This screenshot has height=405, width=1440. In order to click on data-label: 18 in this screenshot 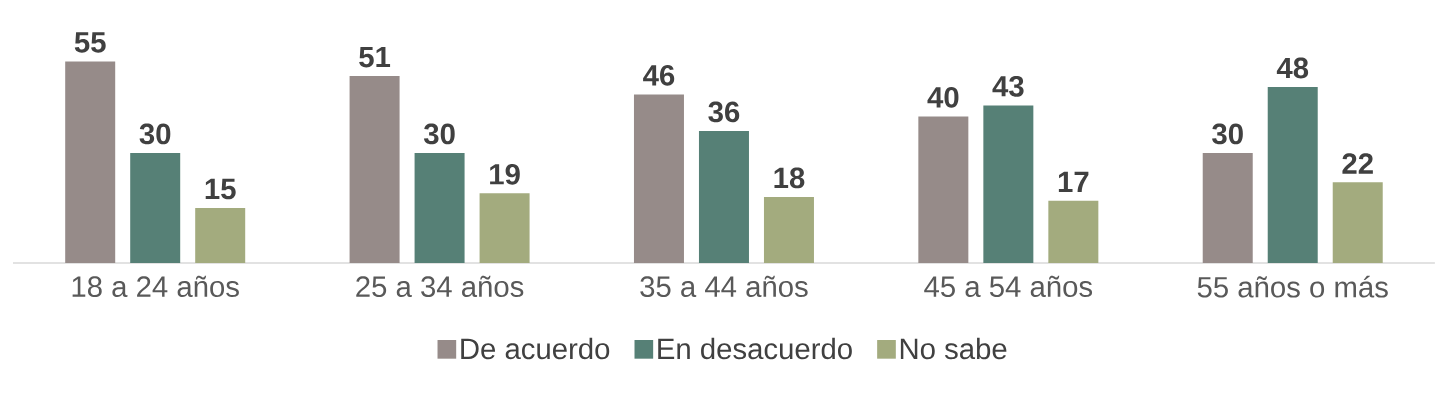, I will do `click(789, 178)`.